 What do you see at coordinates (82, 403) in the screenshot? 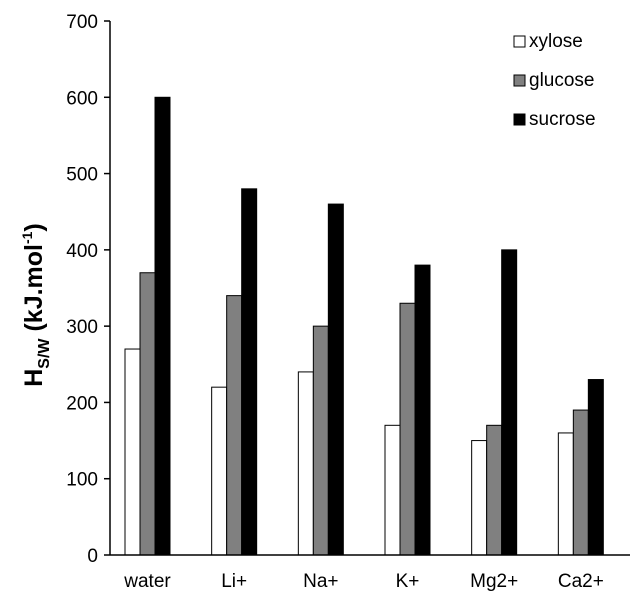
I see `y-tick-label: 200` at bounding box center [82, 403].